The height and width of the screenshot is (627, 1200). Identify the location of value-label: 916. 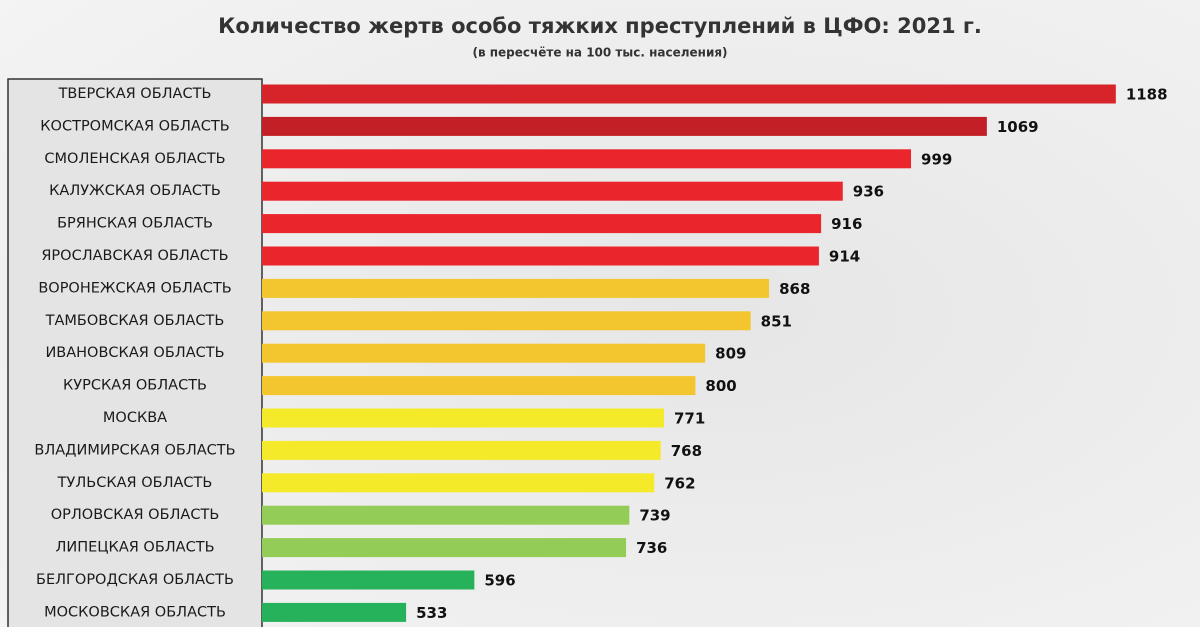
(846, 224).